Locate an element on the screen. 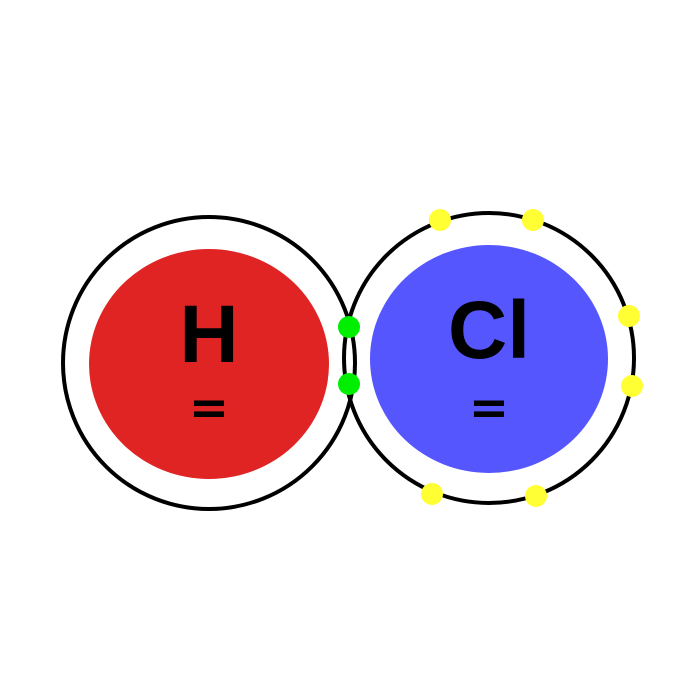 This screenshot has height=700, width=700. chlorine-nucleus is located at coordinates (489, 359).